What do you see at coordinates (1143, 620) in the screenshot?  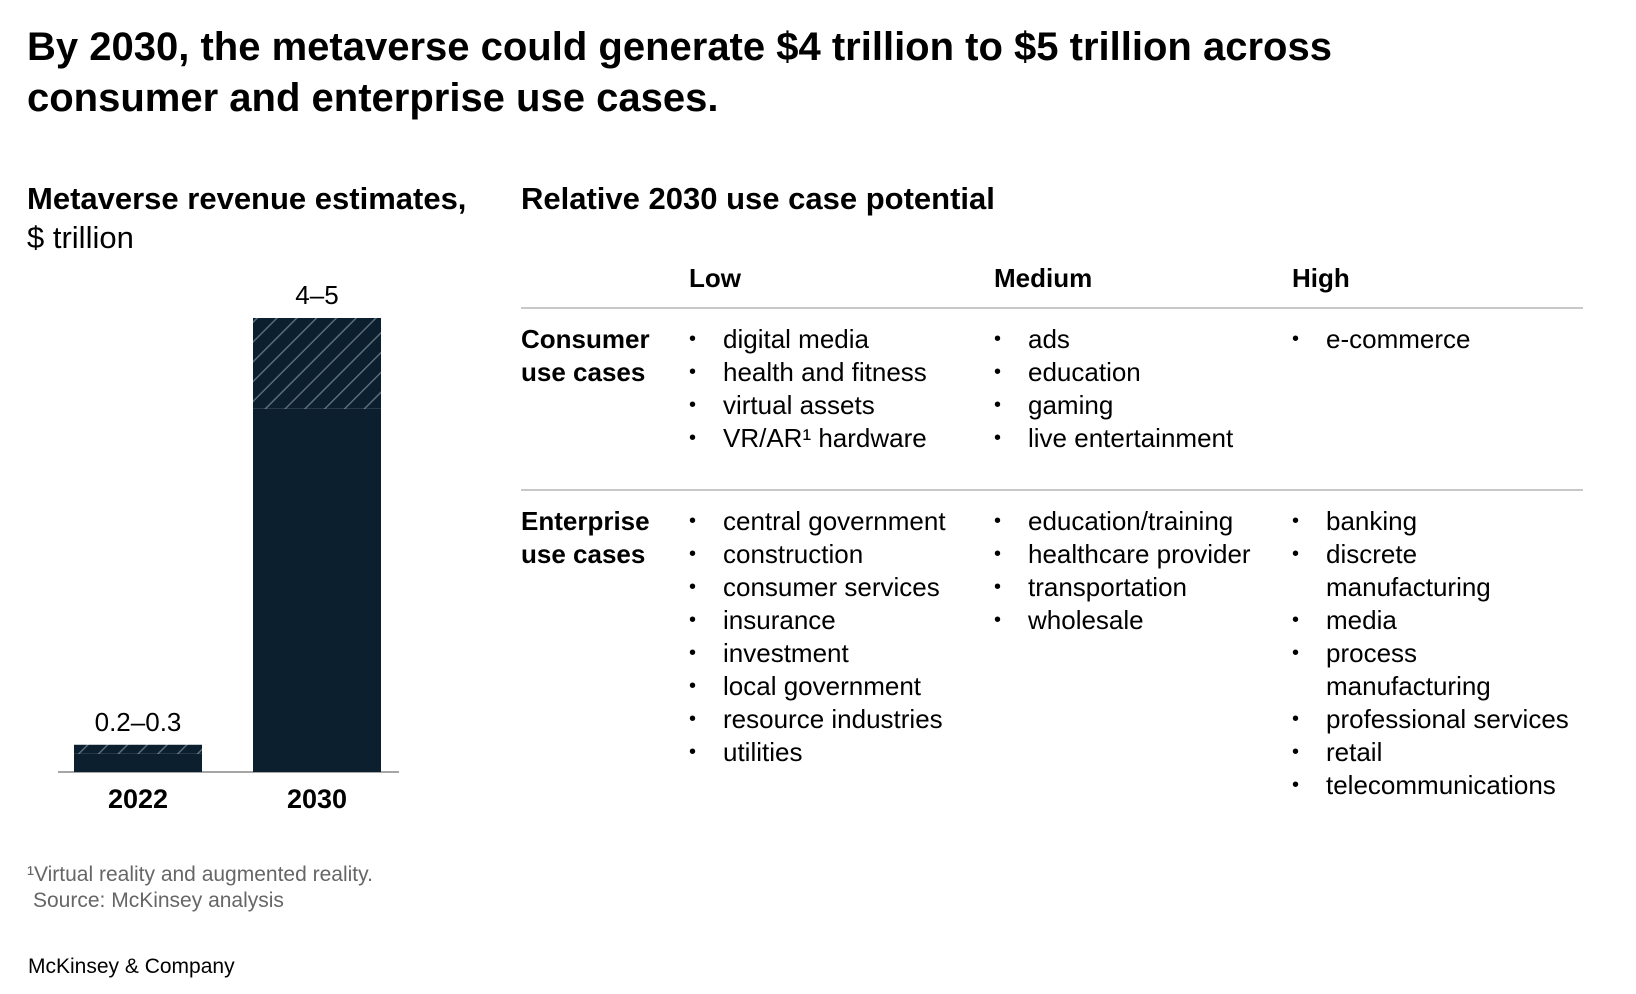 I see `list-item: wholesale` at bounding box center [1143, 620].